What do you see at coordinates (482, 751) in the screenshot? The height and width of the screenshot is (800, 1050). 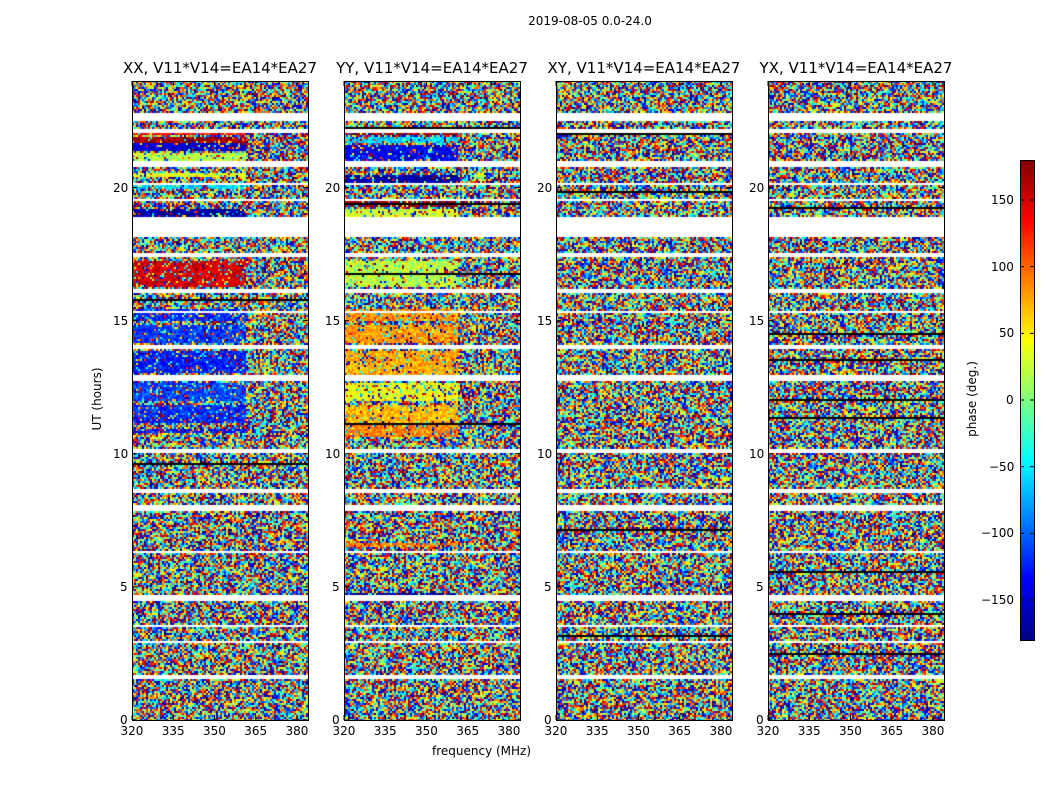 I see `x-axis-label: frequency (MHz)` at bounding box center [482, 751].